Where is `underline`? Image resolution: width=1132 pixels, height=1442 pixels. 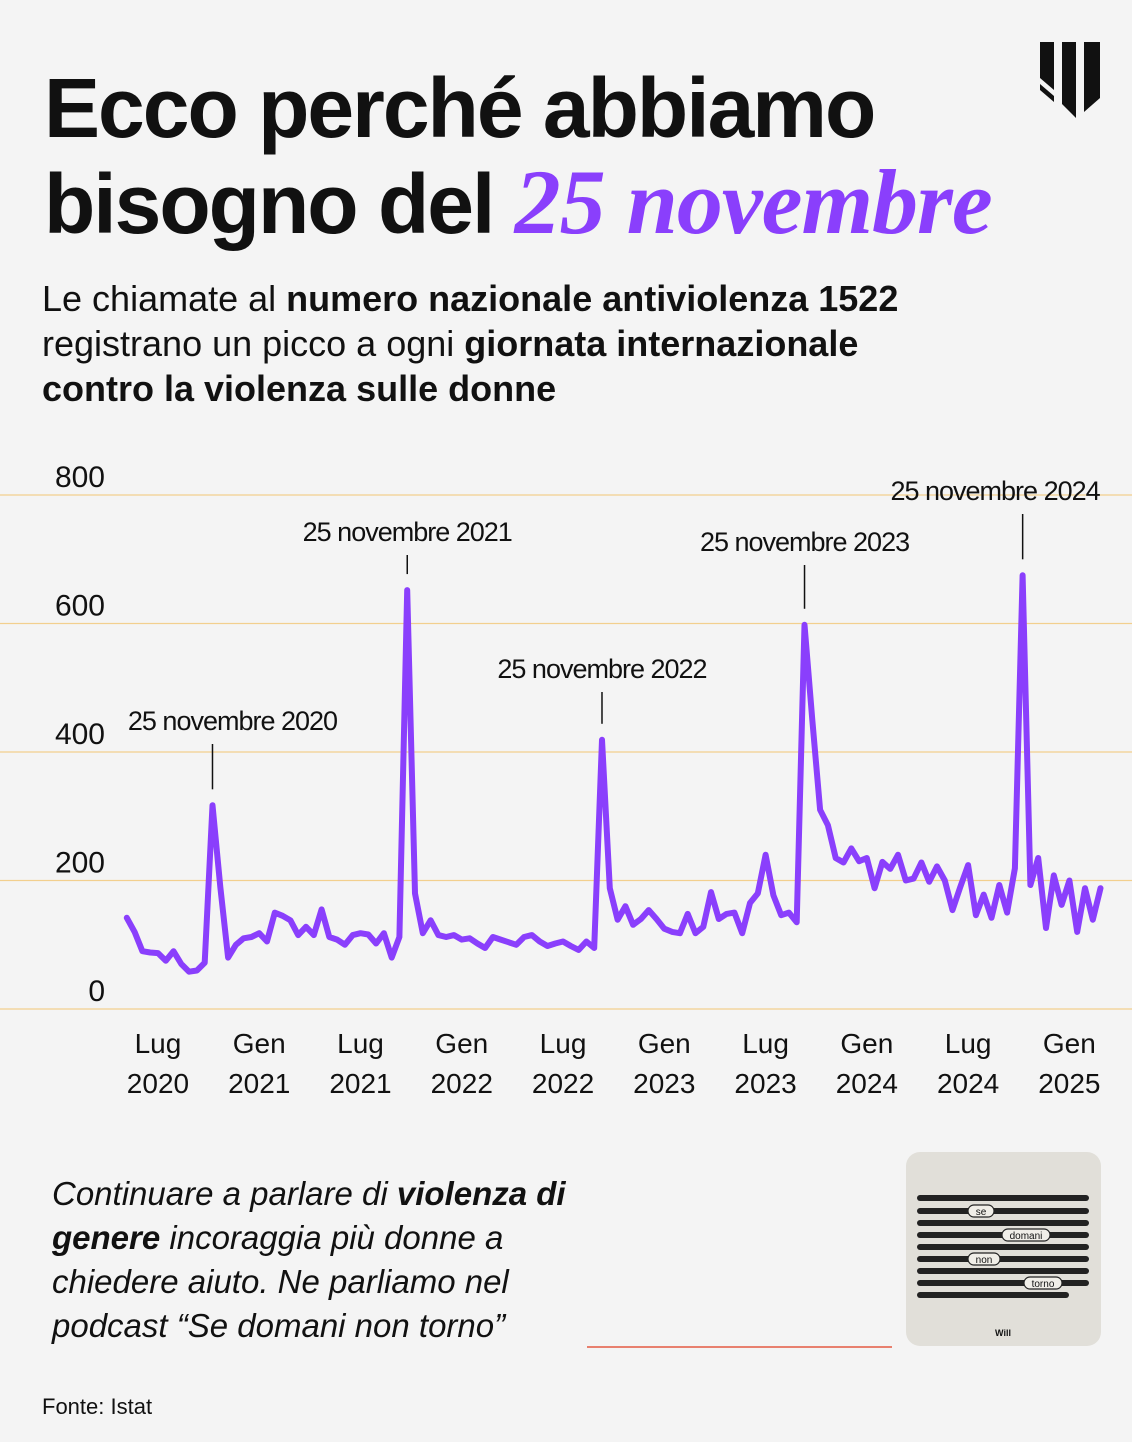 underline is located at coordinates (739, 1347).